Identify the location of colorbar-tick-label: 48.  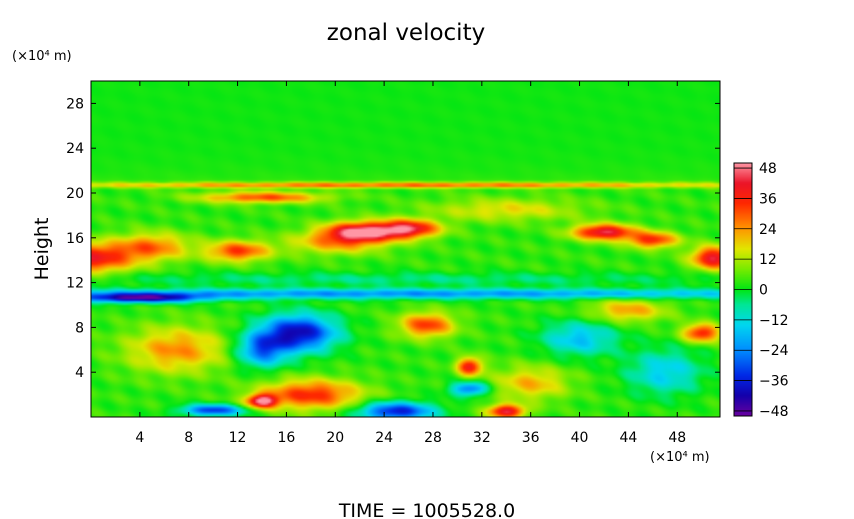
(768, 169).